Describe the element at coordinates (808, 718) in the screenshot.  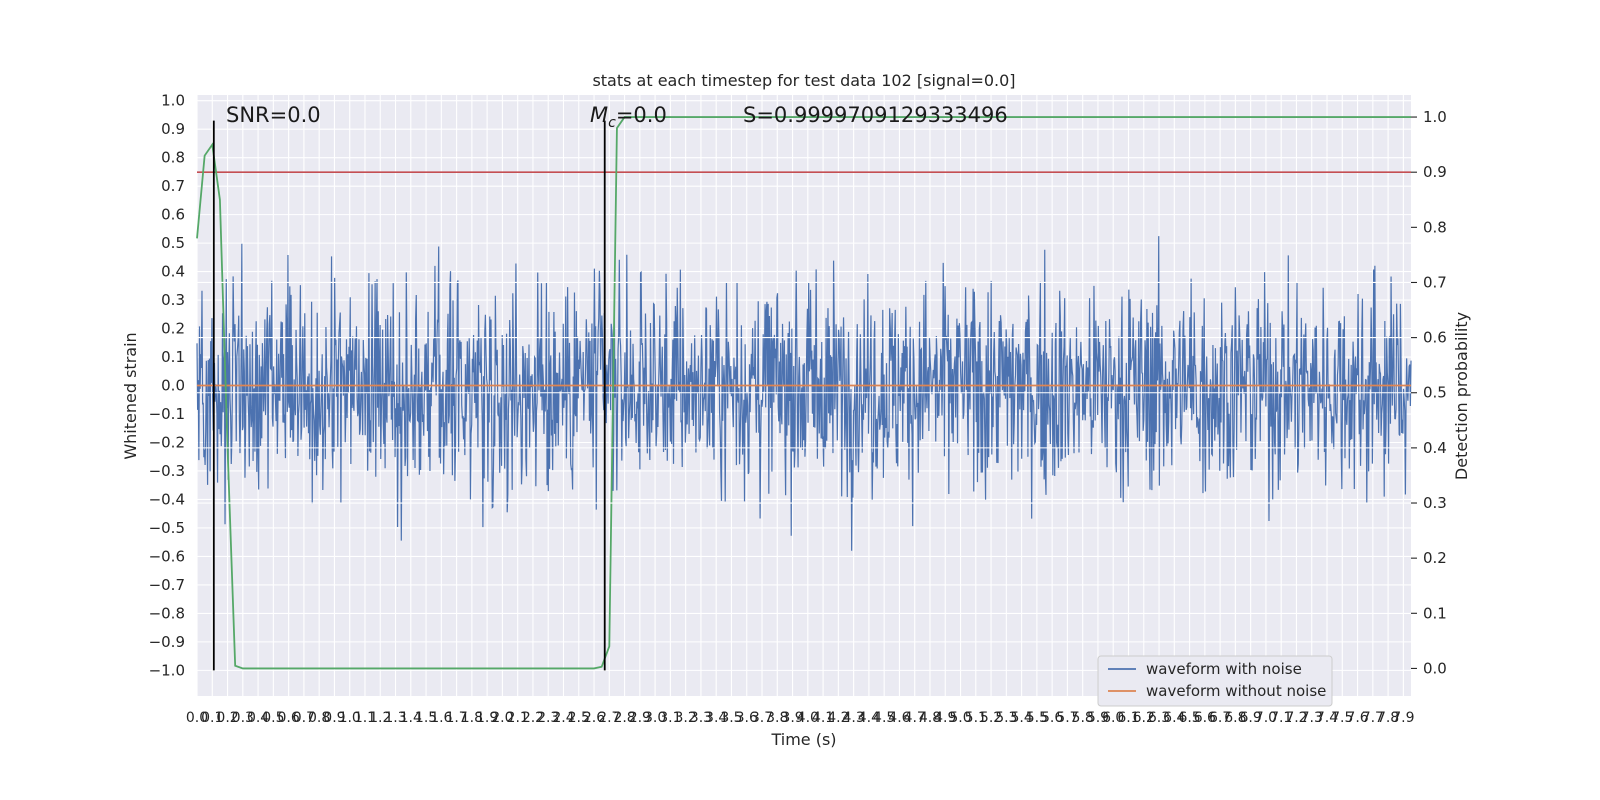
I see `x-tick-label-40: 4.0` at that location.